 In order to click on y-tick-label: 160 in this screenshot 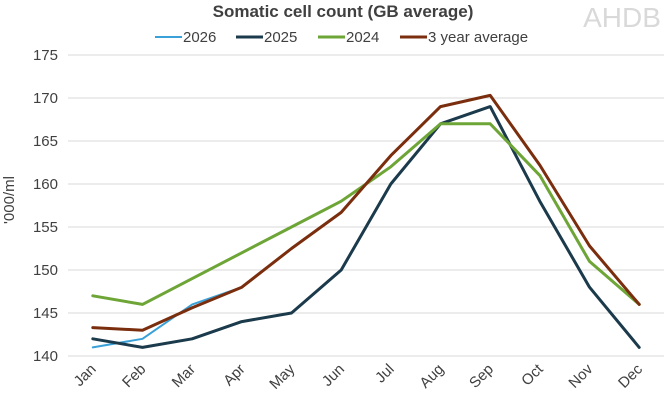, I will do `click(45, 184)`.